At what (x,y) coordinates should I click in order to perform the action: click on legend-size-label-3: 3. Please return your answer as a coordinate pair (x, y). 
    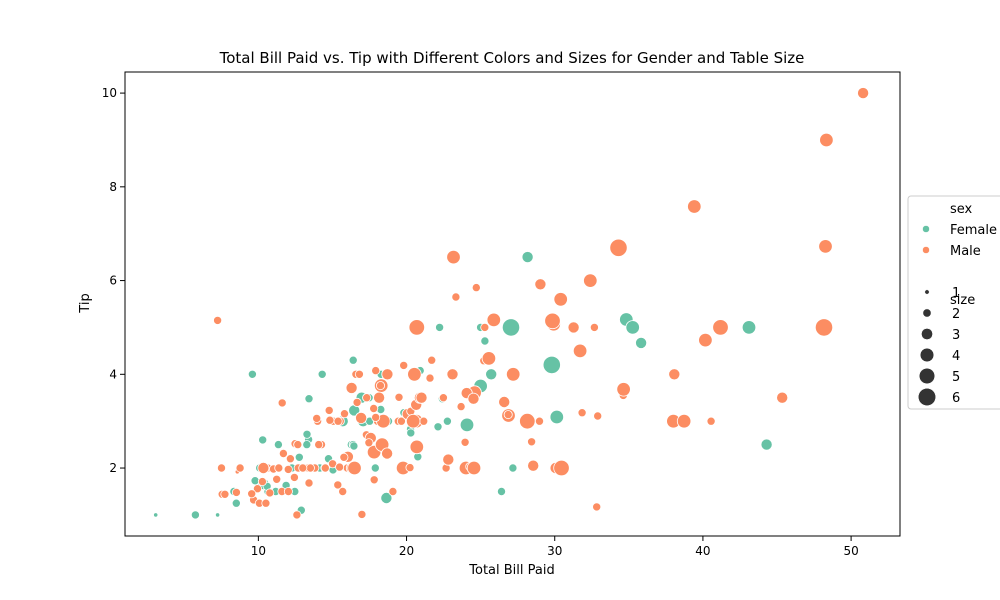
    Looking at the image, I should click on (956, 335).